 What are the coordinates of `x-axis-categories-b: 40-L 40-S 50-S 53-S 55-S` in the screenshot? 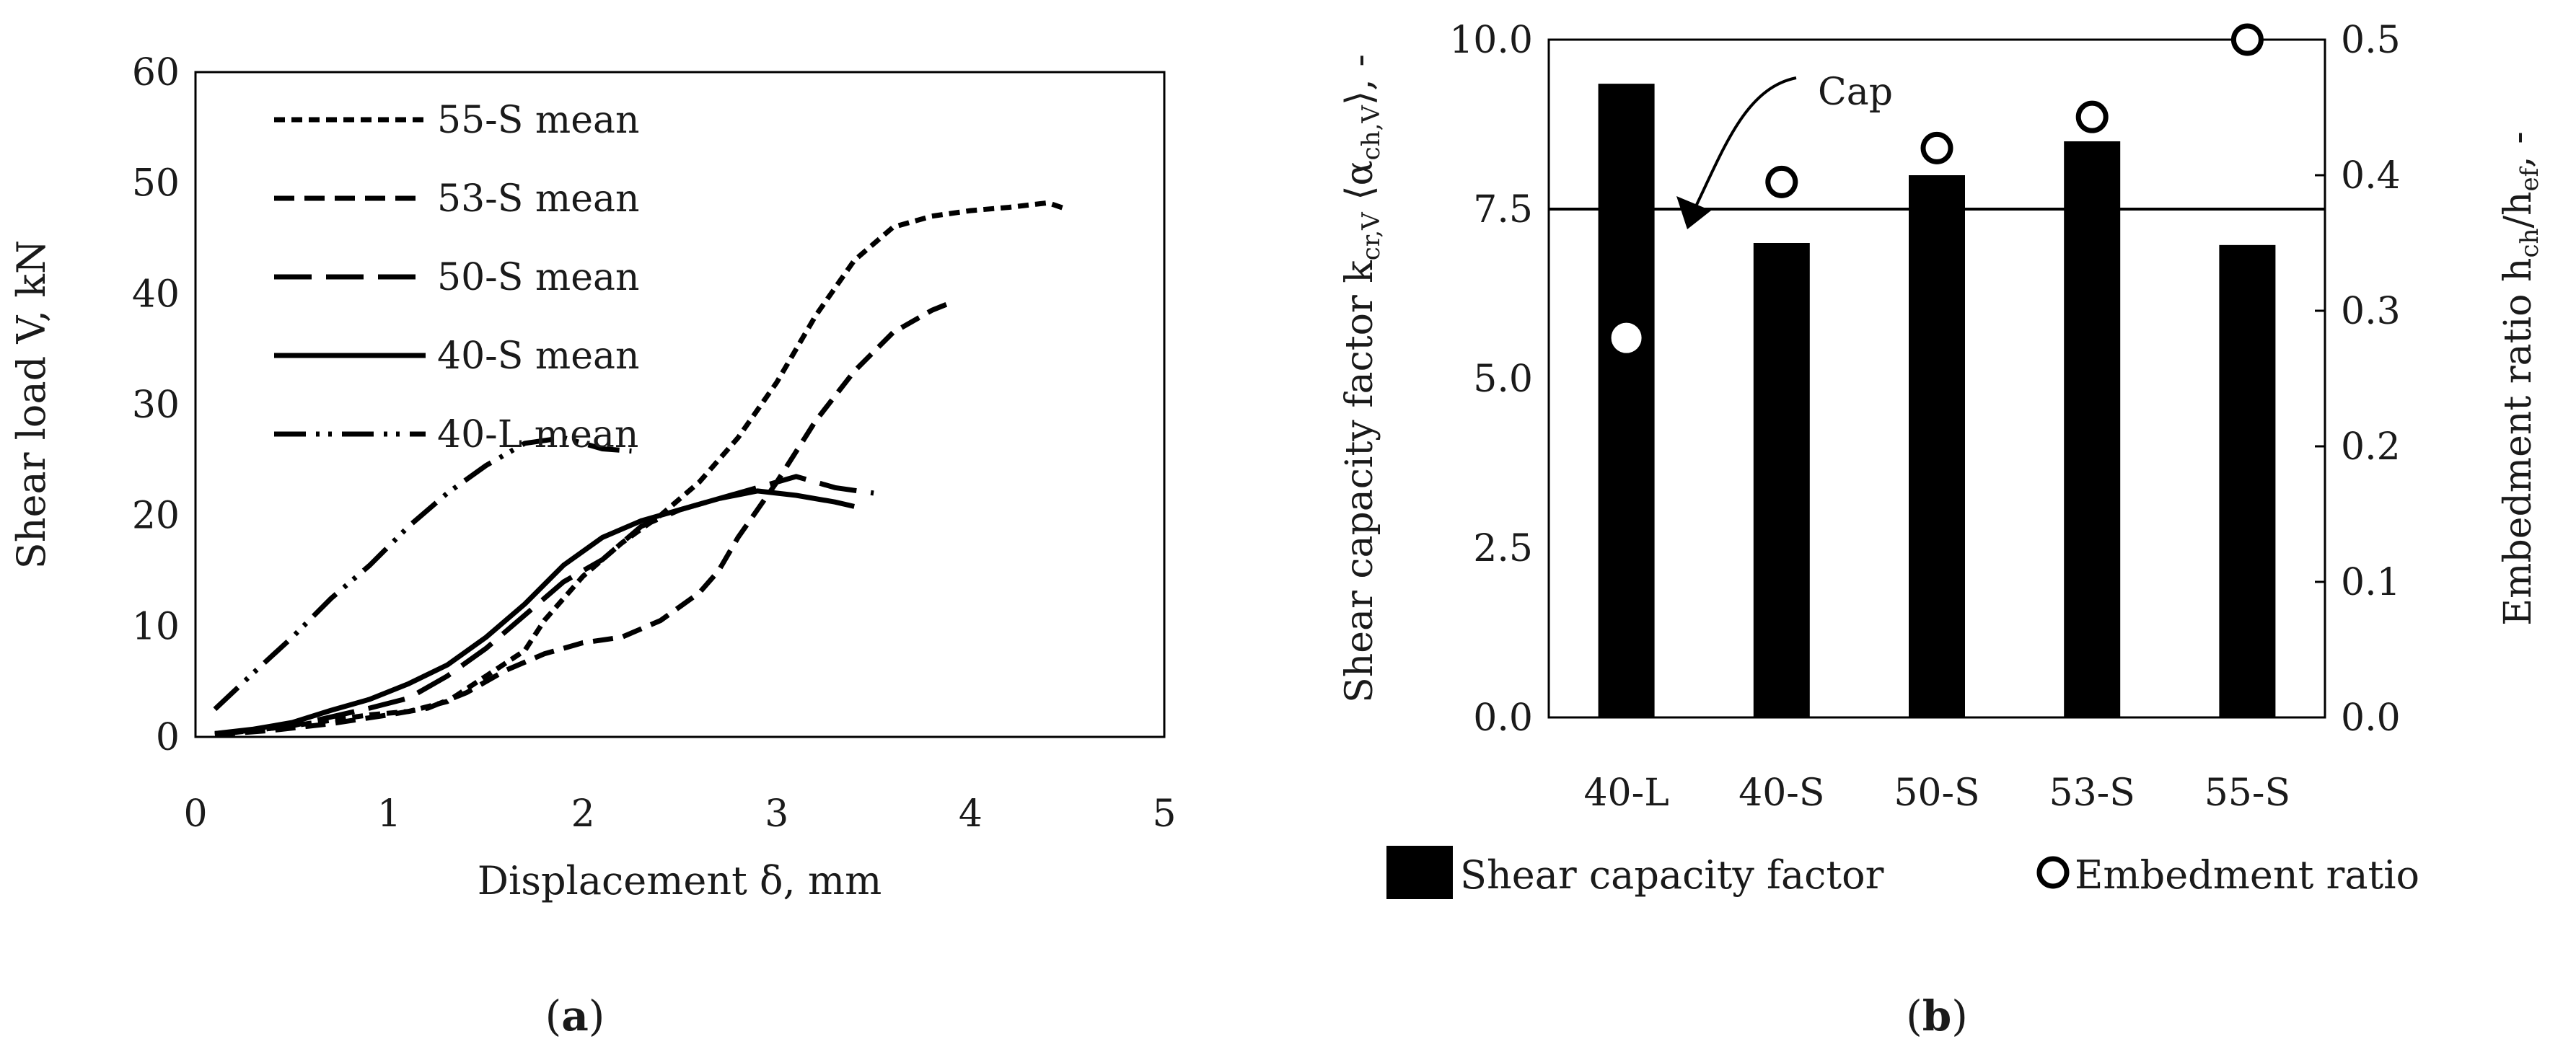 It's located at (1936, 794).